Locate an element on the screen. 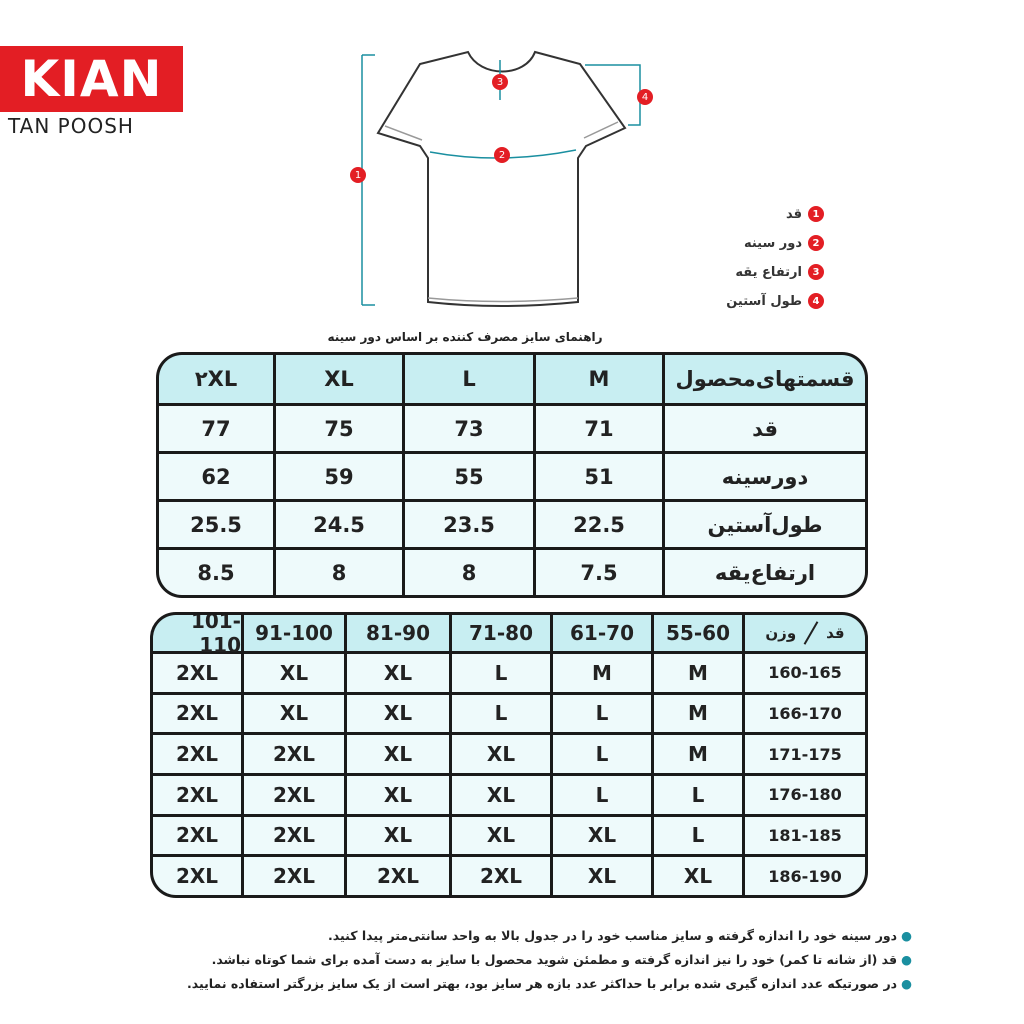 The image size is (1024, 1024). row-label: ارتفاع‌یقه is located at coordinates (765, 572).